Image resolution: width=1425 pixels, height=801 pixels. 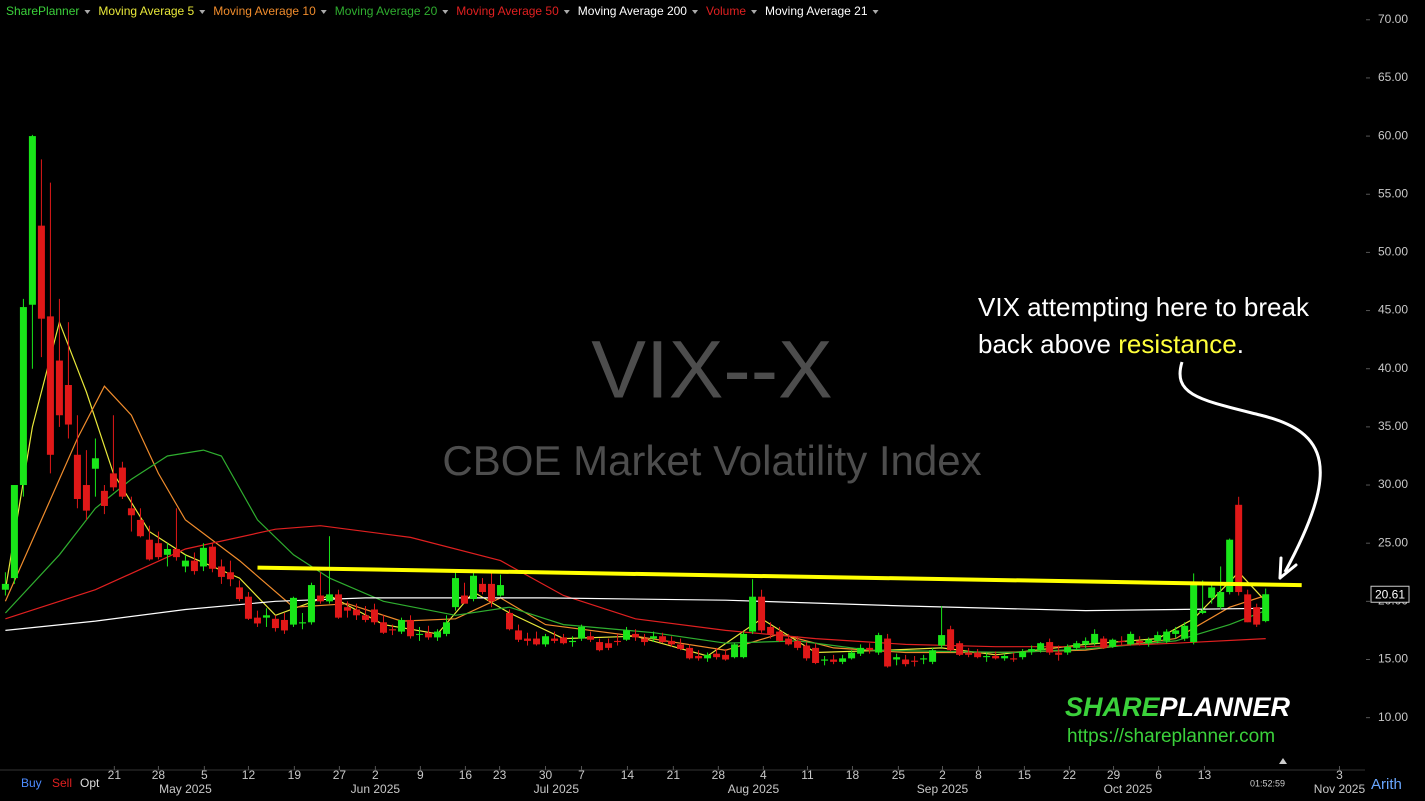 What do you see at coordinates (90, 783) in the screenshot?
I see `opt-button: Opt` at bounding box center [90, 783].